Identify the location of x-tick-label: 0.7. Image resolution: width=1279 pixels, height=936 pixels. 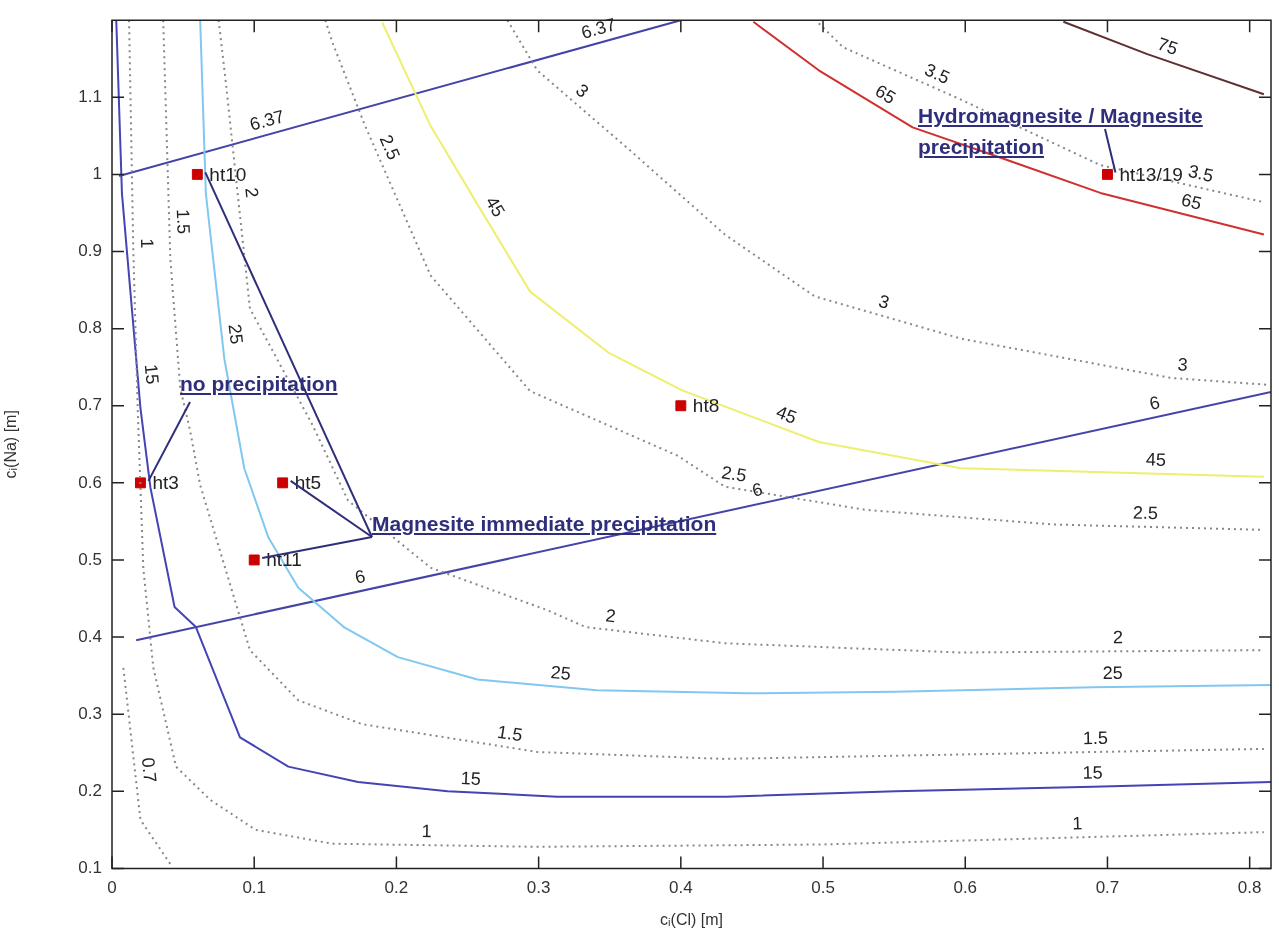
(1107, 888).